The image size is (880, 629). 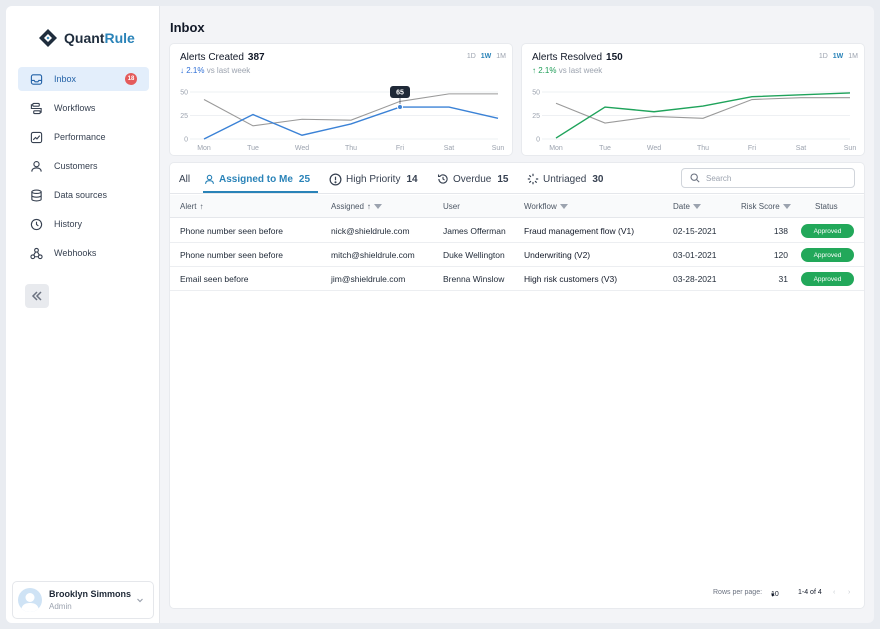 What do you see at coordinates (83, 79) in the screenshot?
I see `sidebar-item-inbox: Inbox 18` at bounding box center [83, 79].